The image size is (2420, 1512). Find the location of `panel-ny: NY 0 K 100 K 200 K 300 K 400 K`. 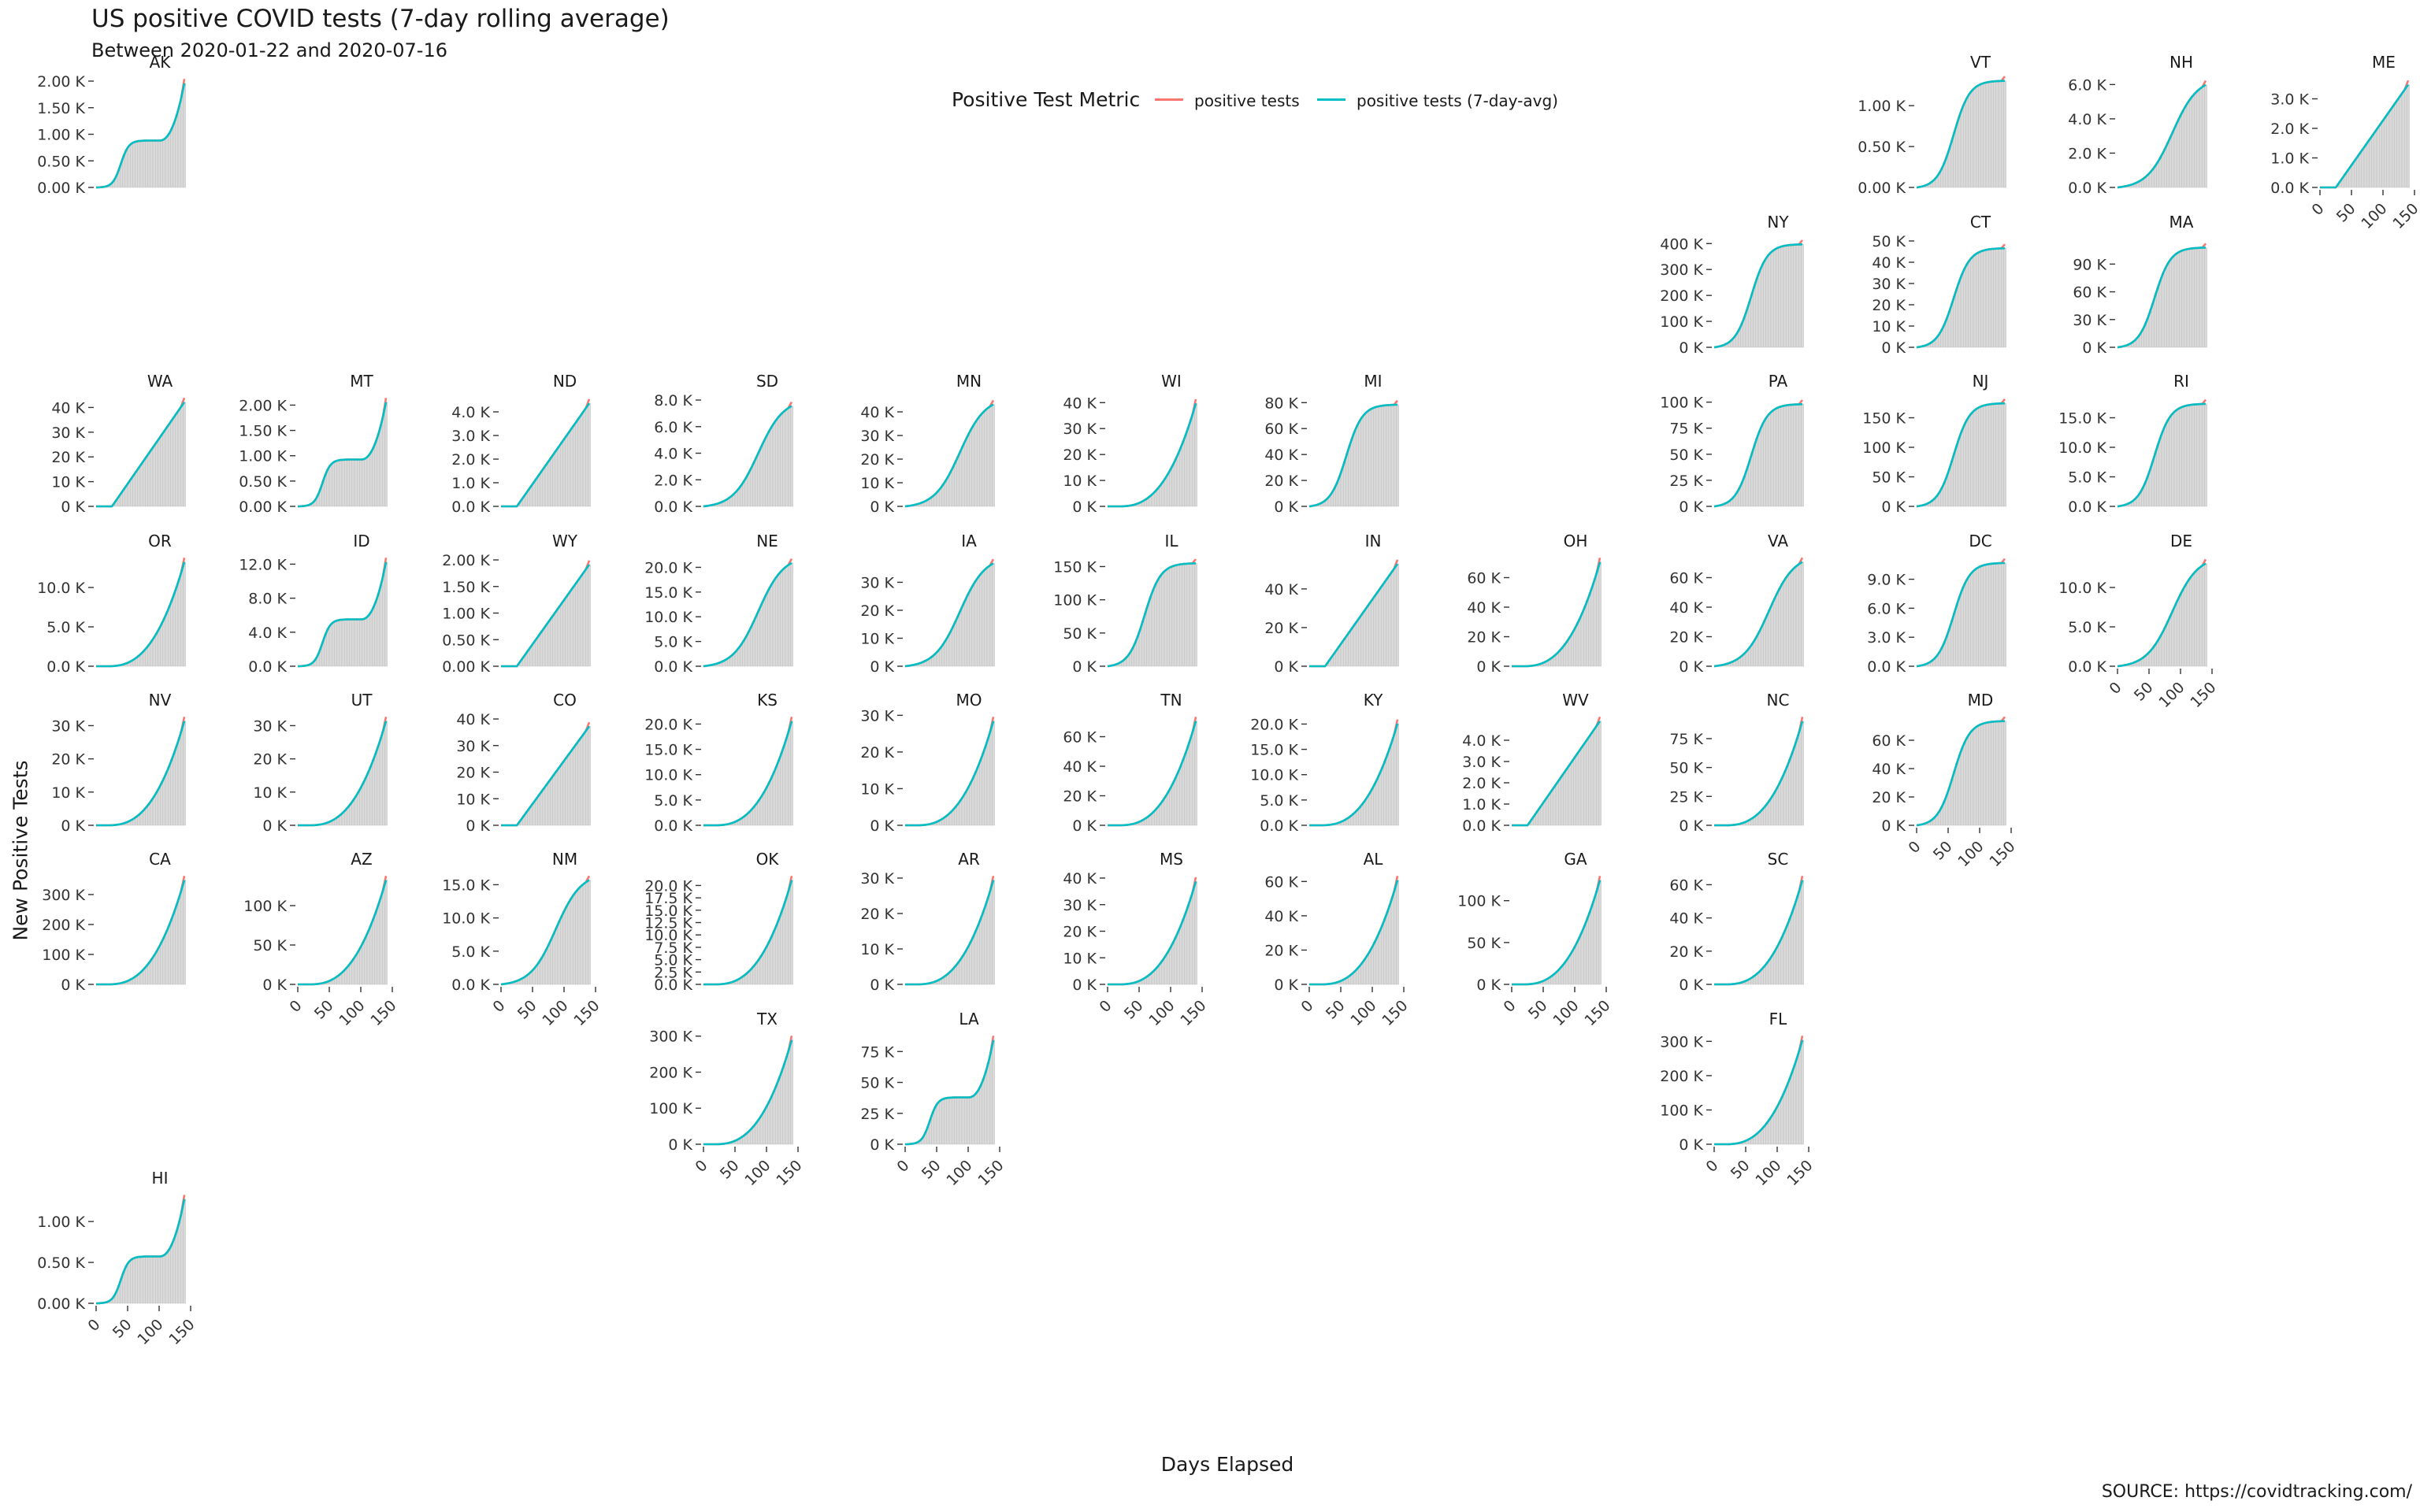

panel-ny: NY 0 K 100 K 200 K 300 K 400 K is located at coordinates (1732, 285).